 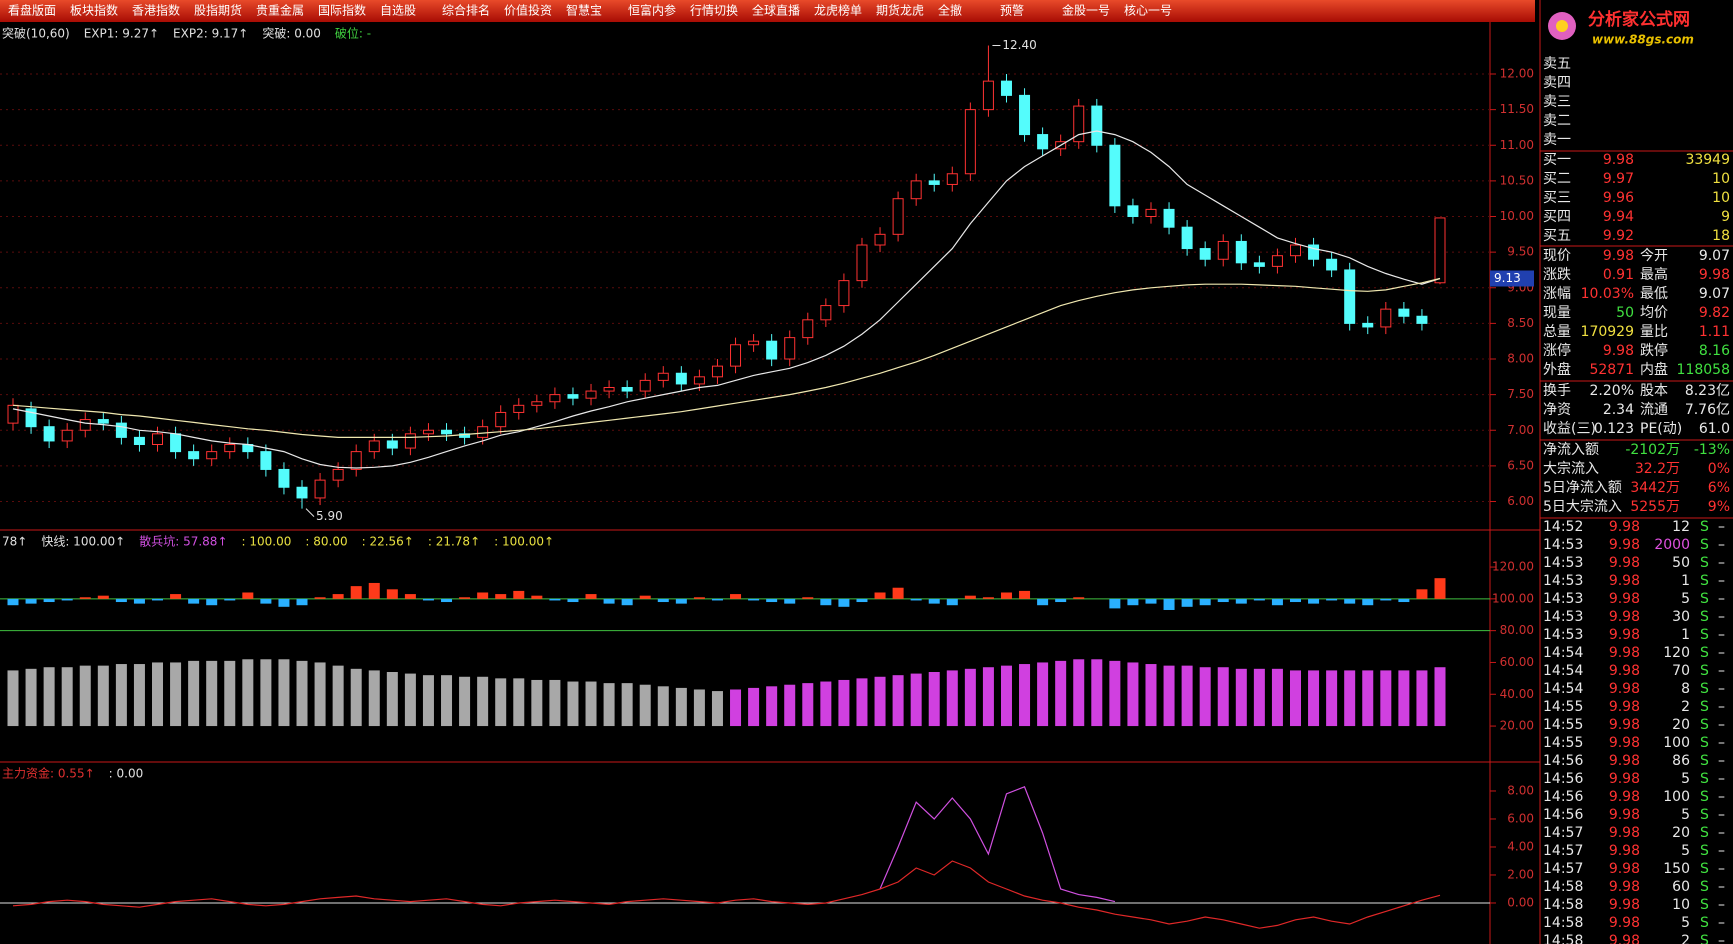 I want to click on quote-cell: 净流入额, so click(x=1571, y=450).